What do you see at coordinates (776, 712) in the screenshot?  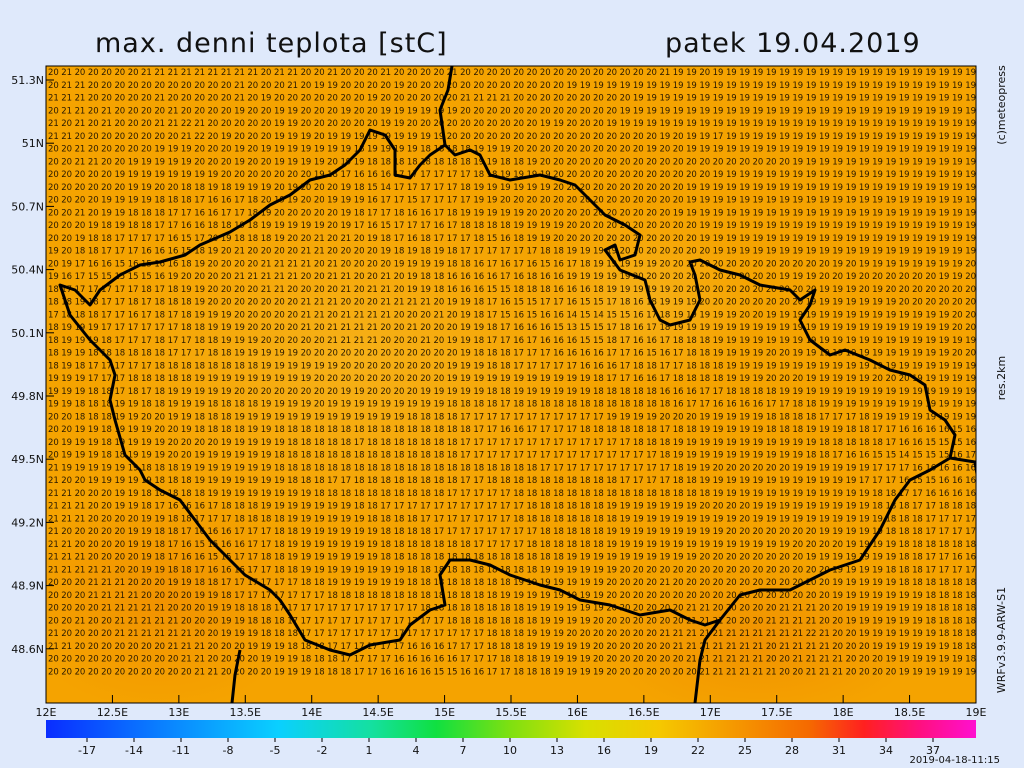 I see `lon-label: 17.5E` at bounding box center [776, 712].